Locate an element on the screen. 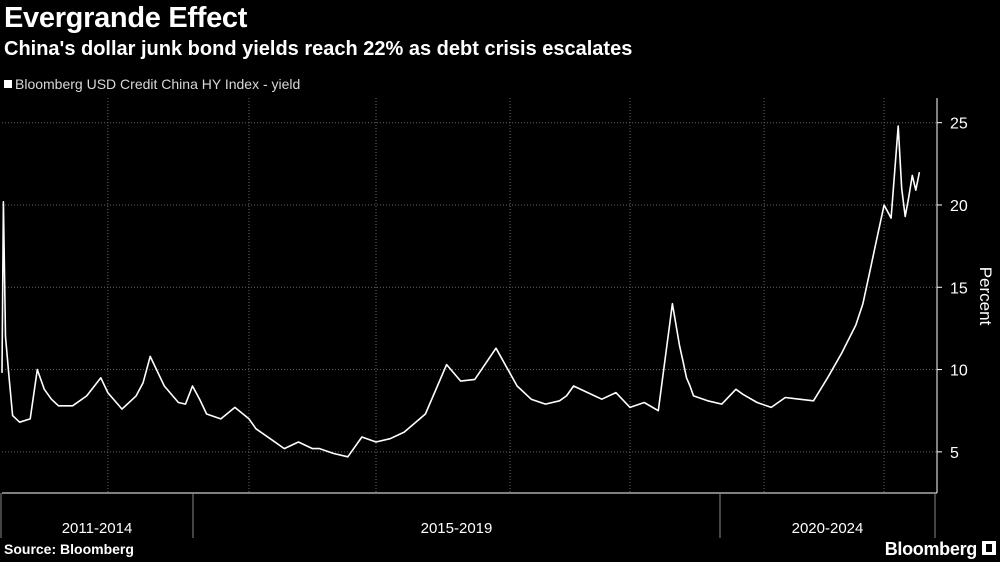  brand-logo: Bloomberg is located at coordinates (931, 549).